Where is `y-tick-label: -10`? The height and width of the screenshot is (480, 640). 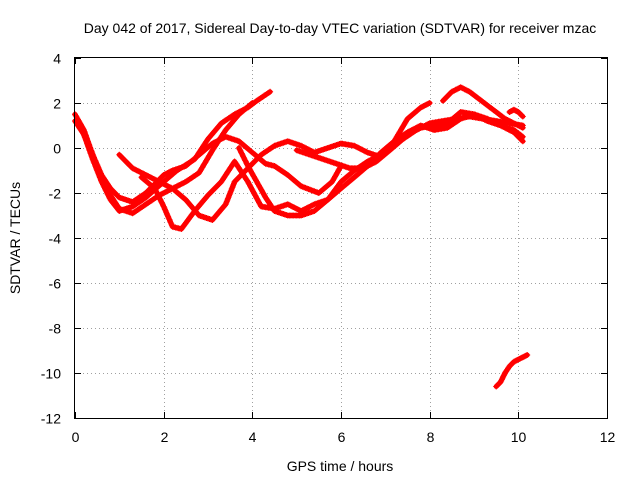
y-tick-label: -10 is located at coordinates (51, 374).